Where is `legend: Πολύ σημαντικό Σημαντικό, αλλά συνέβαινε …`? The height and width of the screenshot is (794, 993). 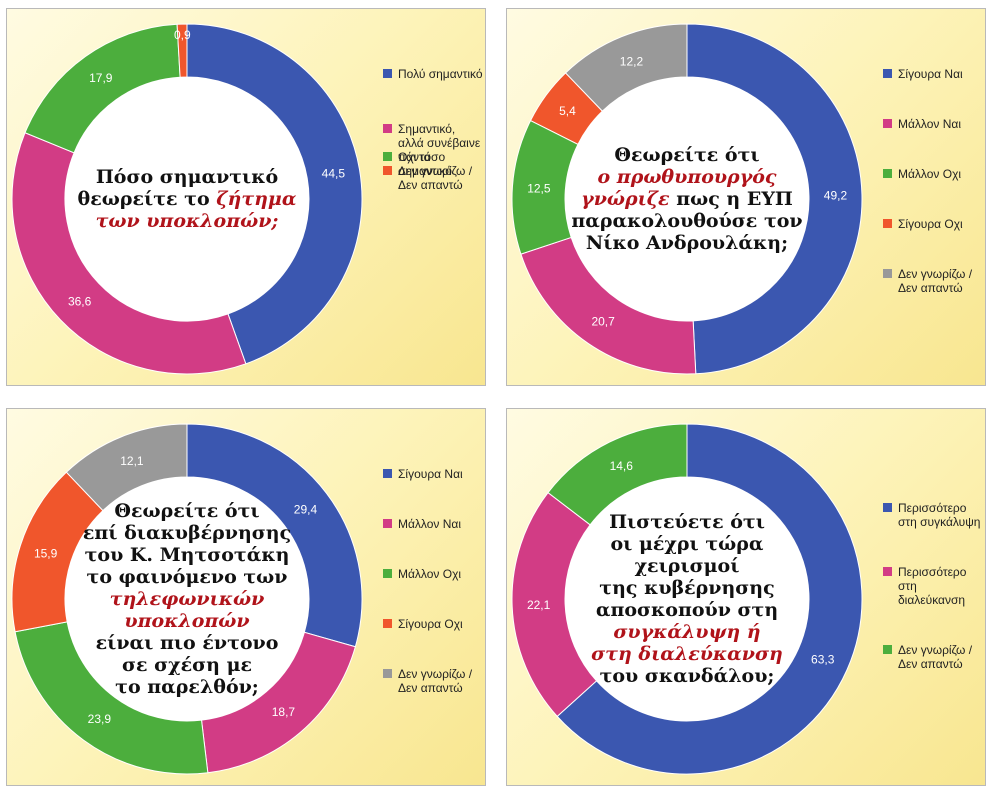 legend: Πολύ σημαντικό Σημαντικό, αλλά συνέβαινε … is located at coordinates (433, 129).